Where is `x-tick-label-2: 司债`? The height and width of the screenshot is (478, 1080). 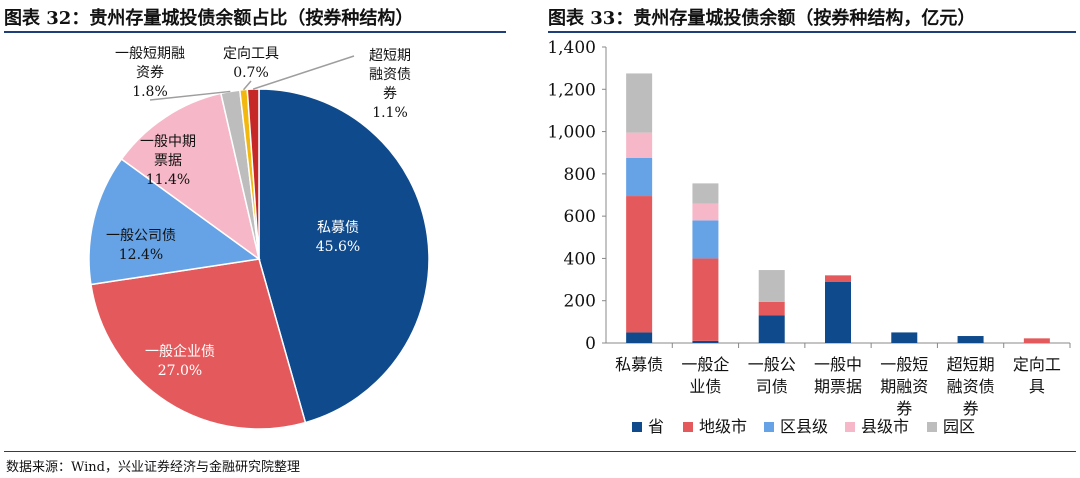
x-tick-label-2: 司债 is located at coordinates (772, 386).